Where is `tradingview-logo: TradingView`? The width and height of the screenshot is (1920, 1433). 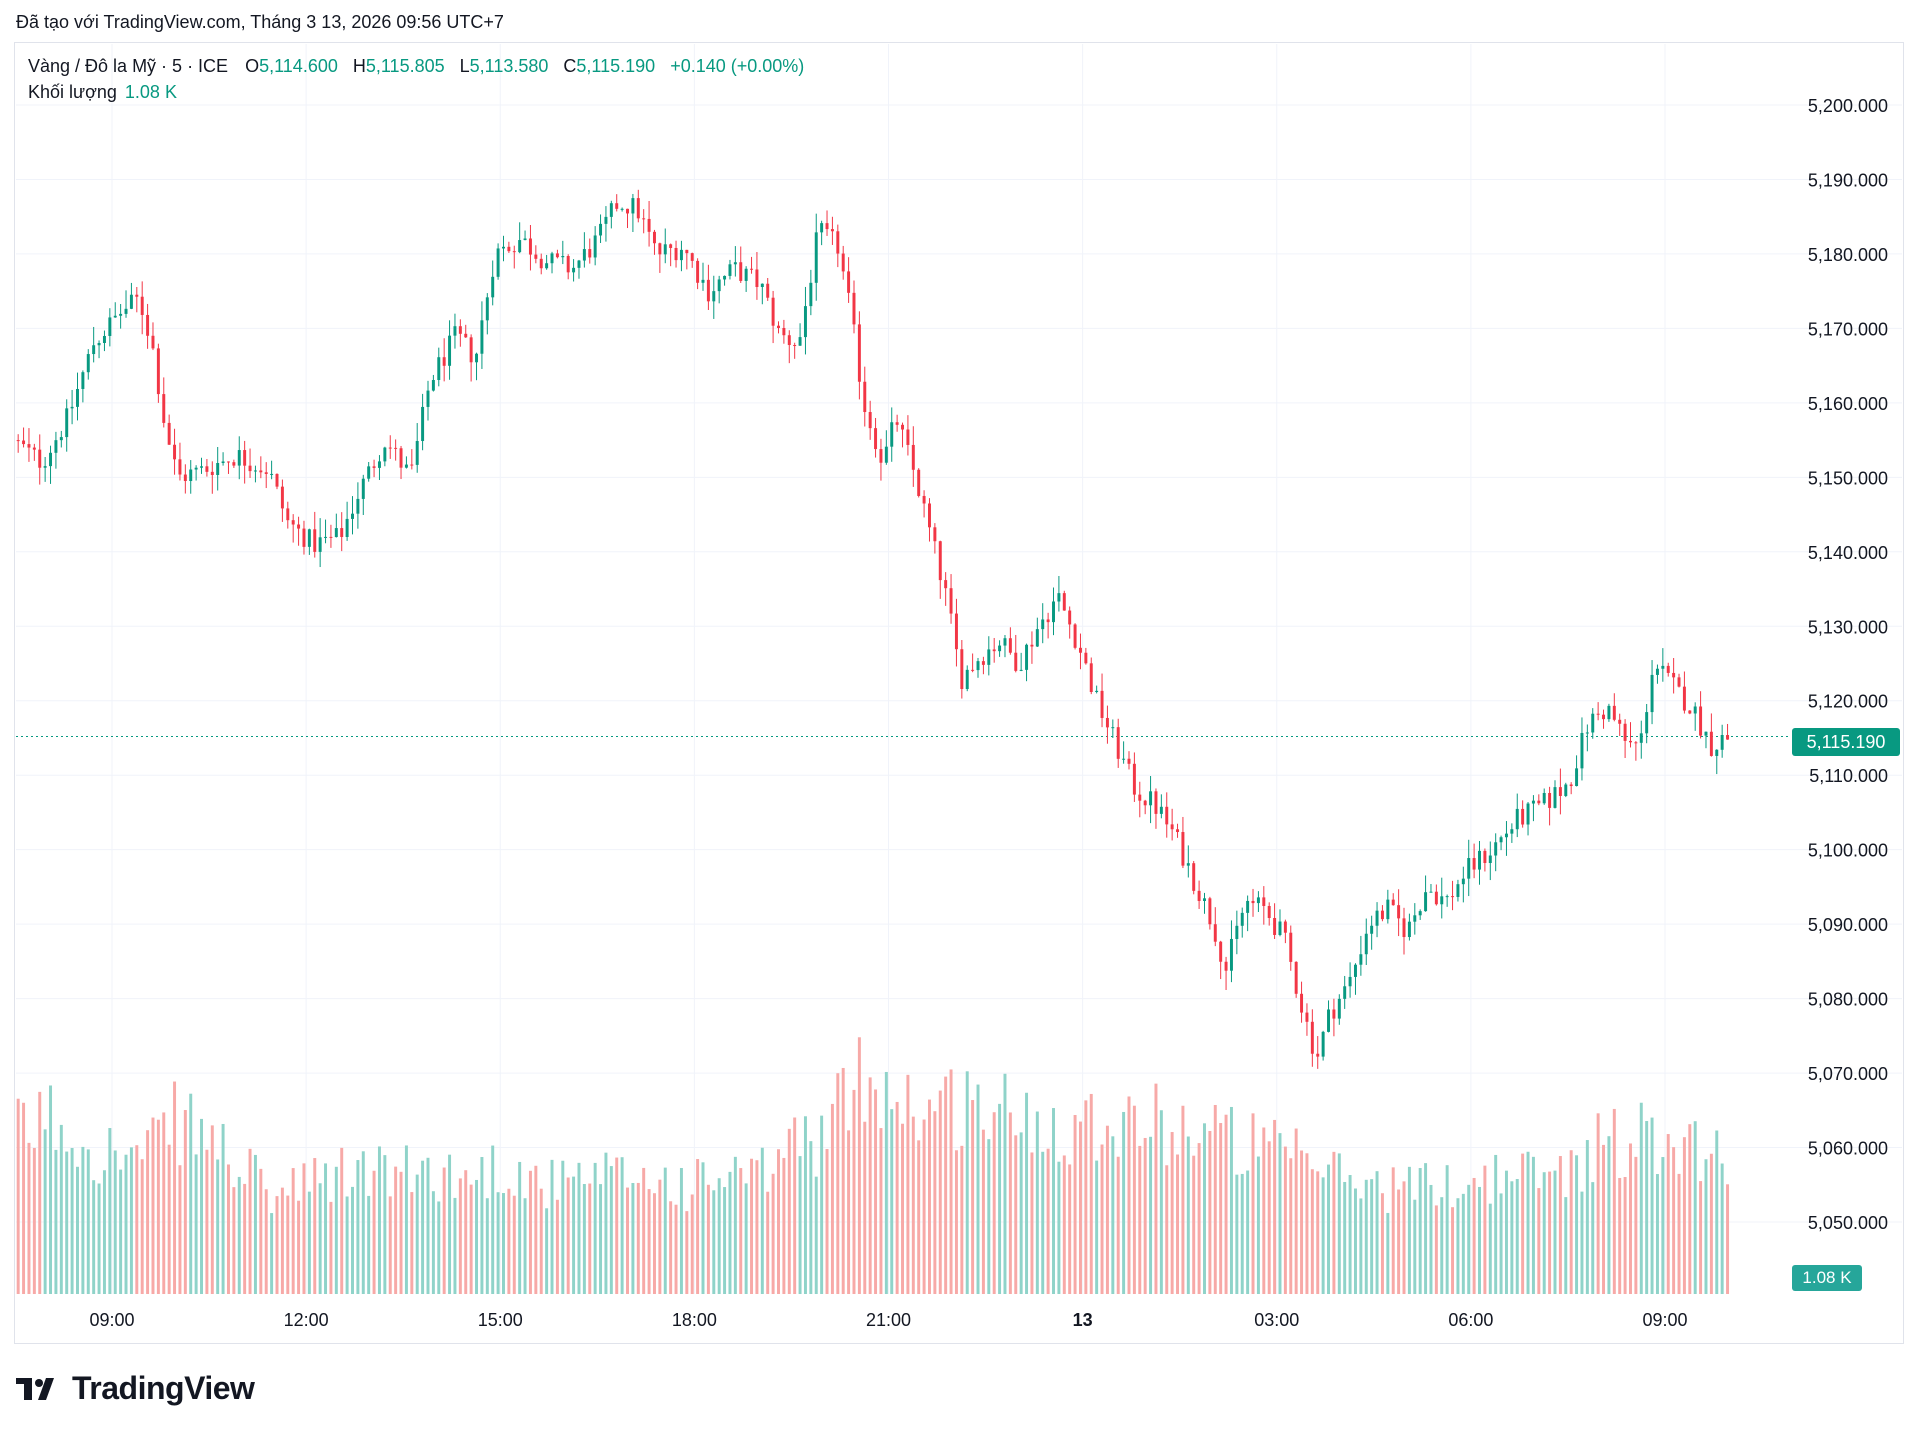
tradingview-logo: TradingView is located at coordinates (135, 1388).